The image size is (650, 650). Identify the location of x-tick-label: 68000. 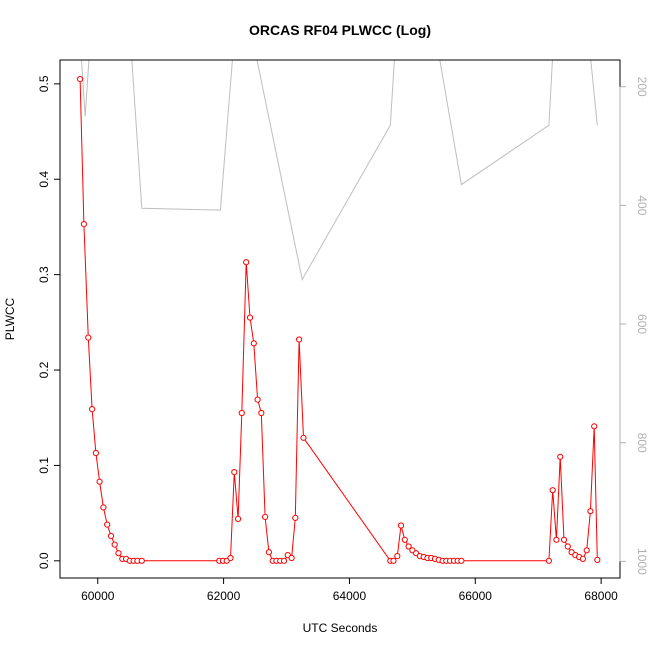
(601, 596).